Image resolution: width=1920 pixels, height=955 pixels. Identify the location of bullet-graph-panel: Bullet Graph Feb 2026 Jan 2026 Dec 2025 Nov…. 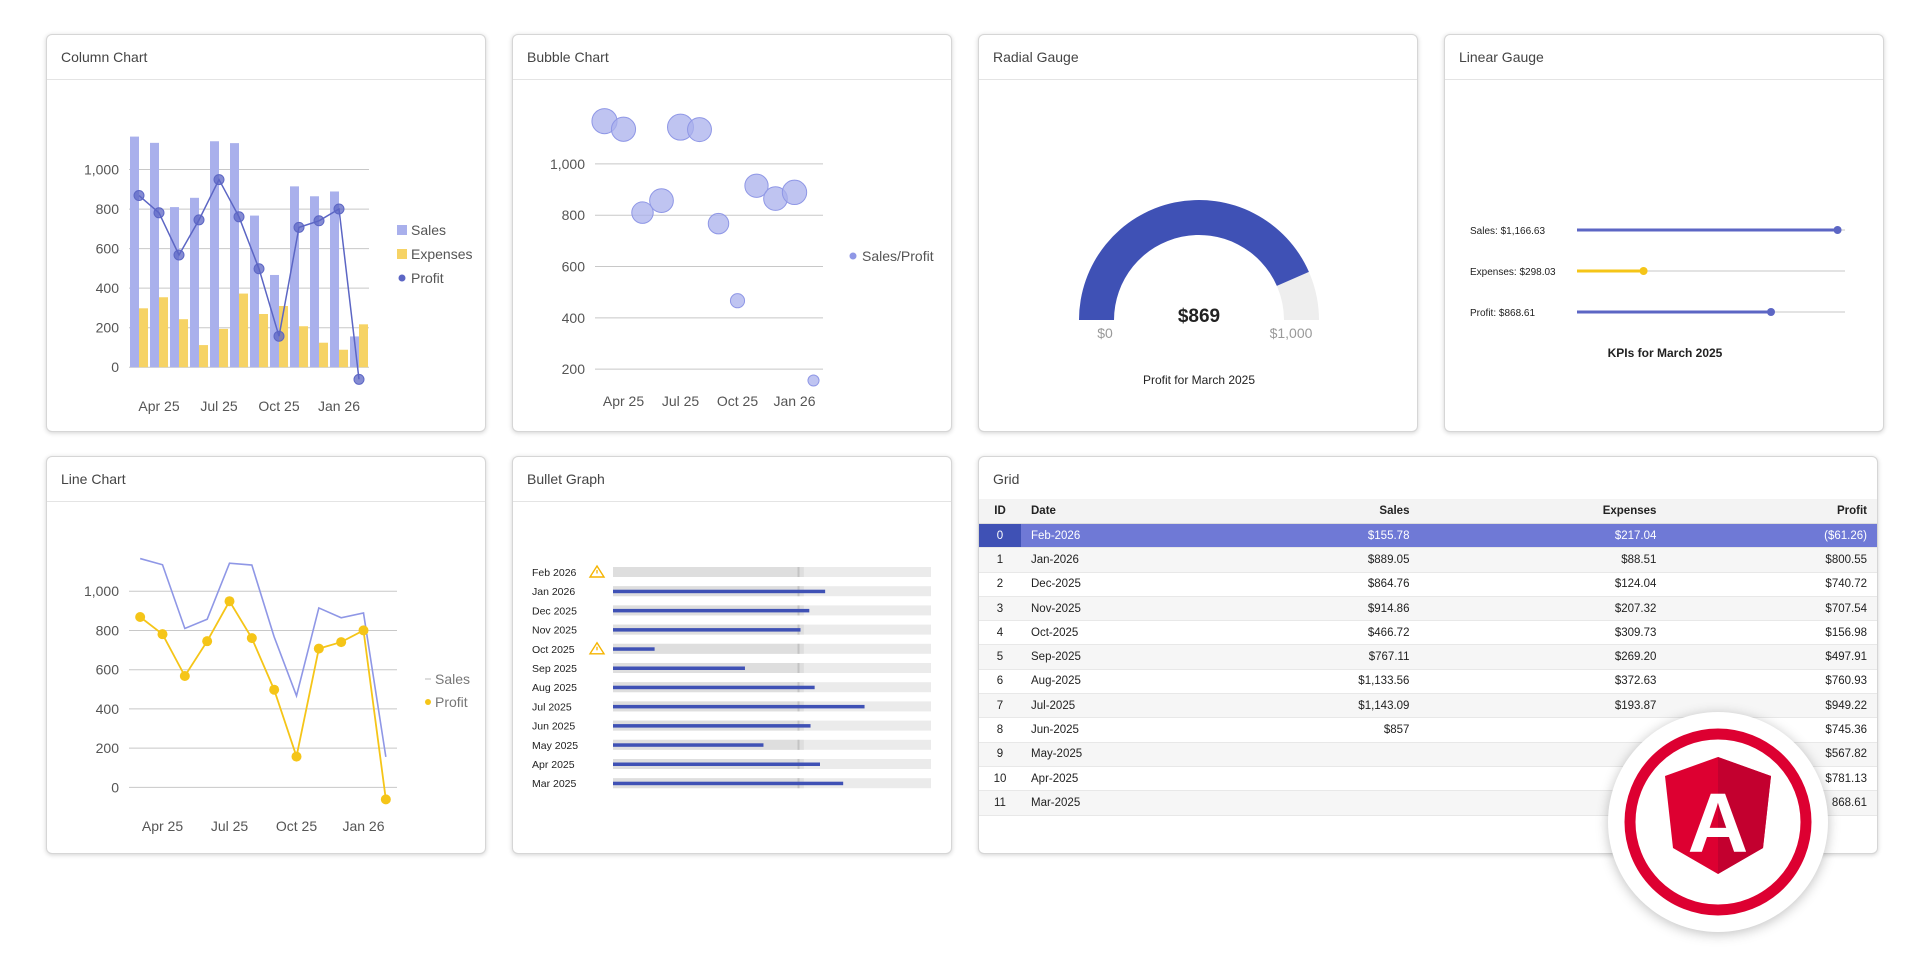
(732, 655).